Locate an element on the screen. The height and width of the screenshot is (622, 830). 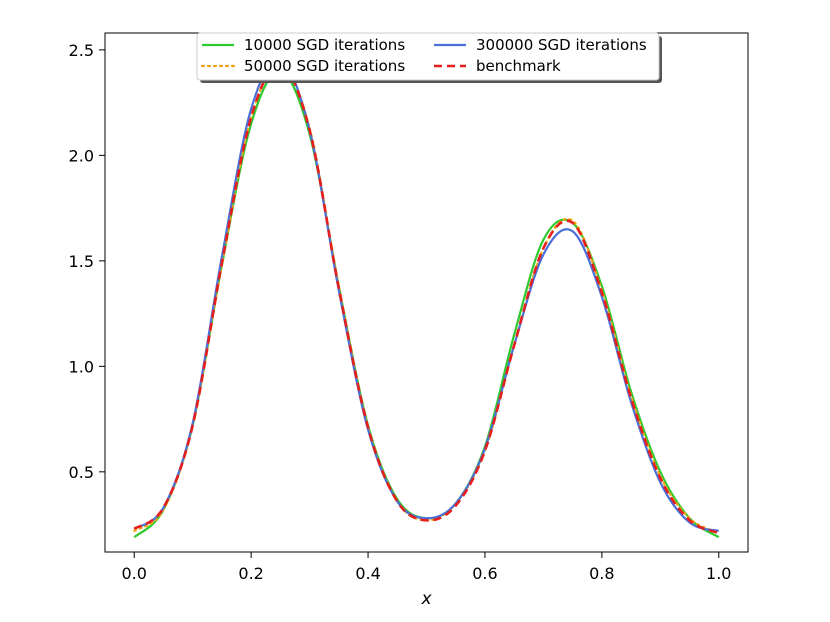
x-tick-label: 0.6 is located at coordinates (484, 573).